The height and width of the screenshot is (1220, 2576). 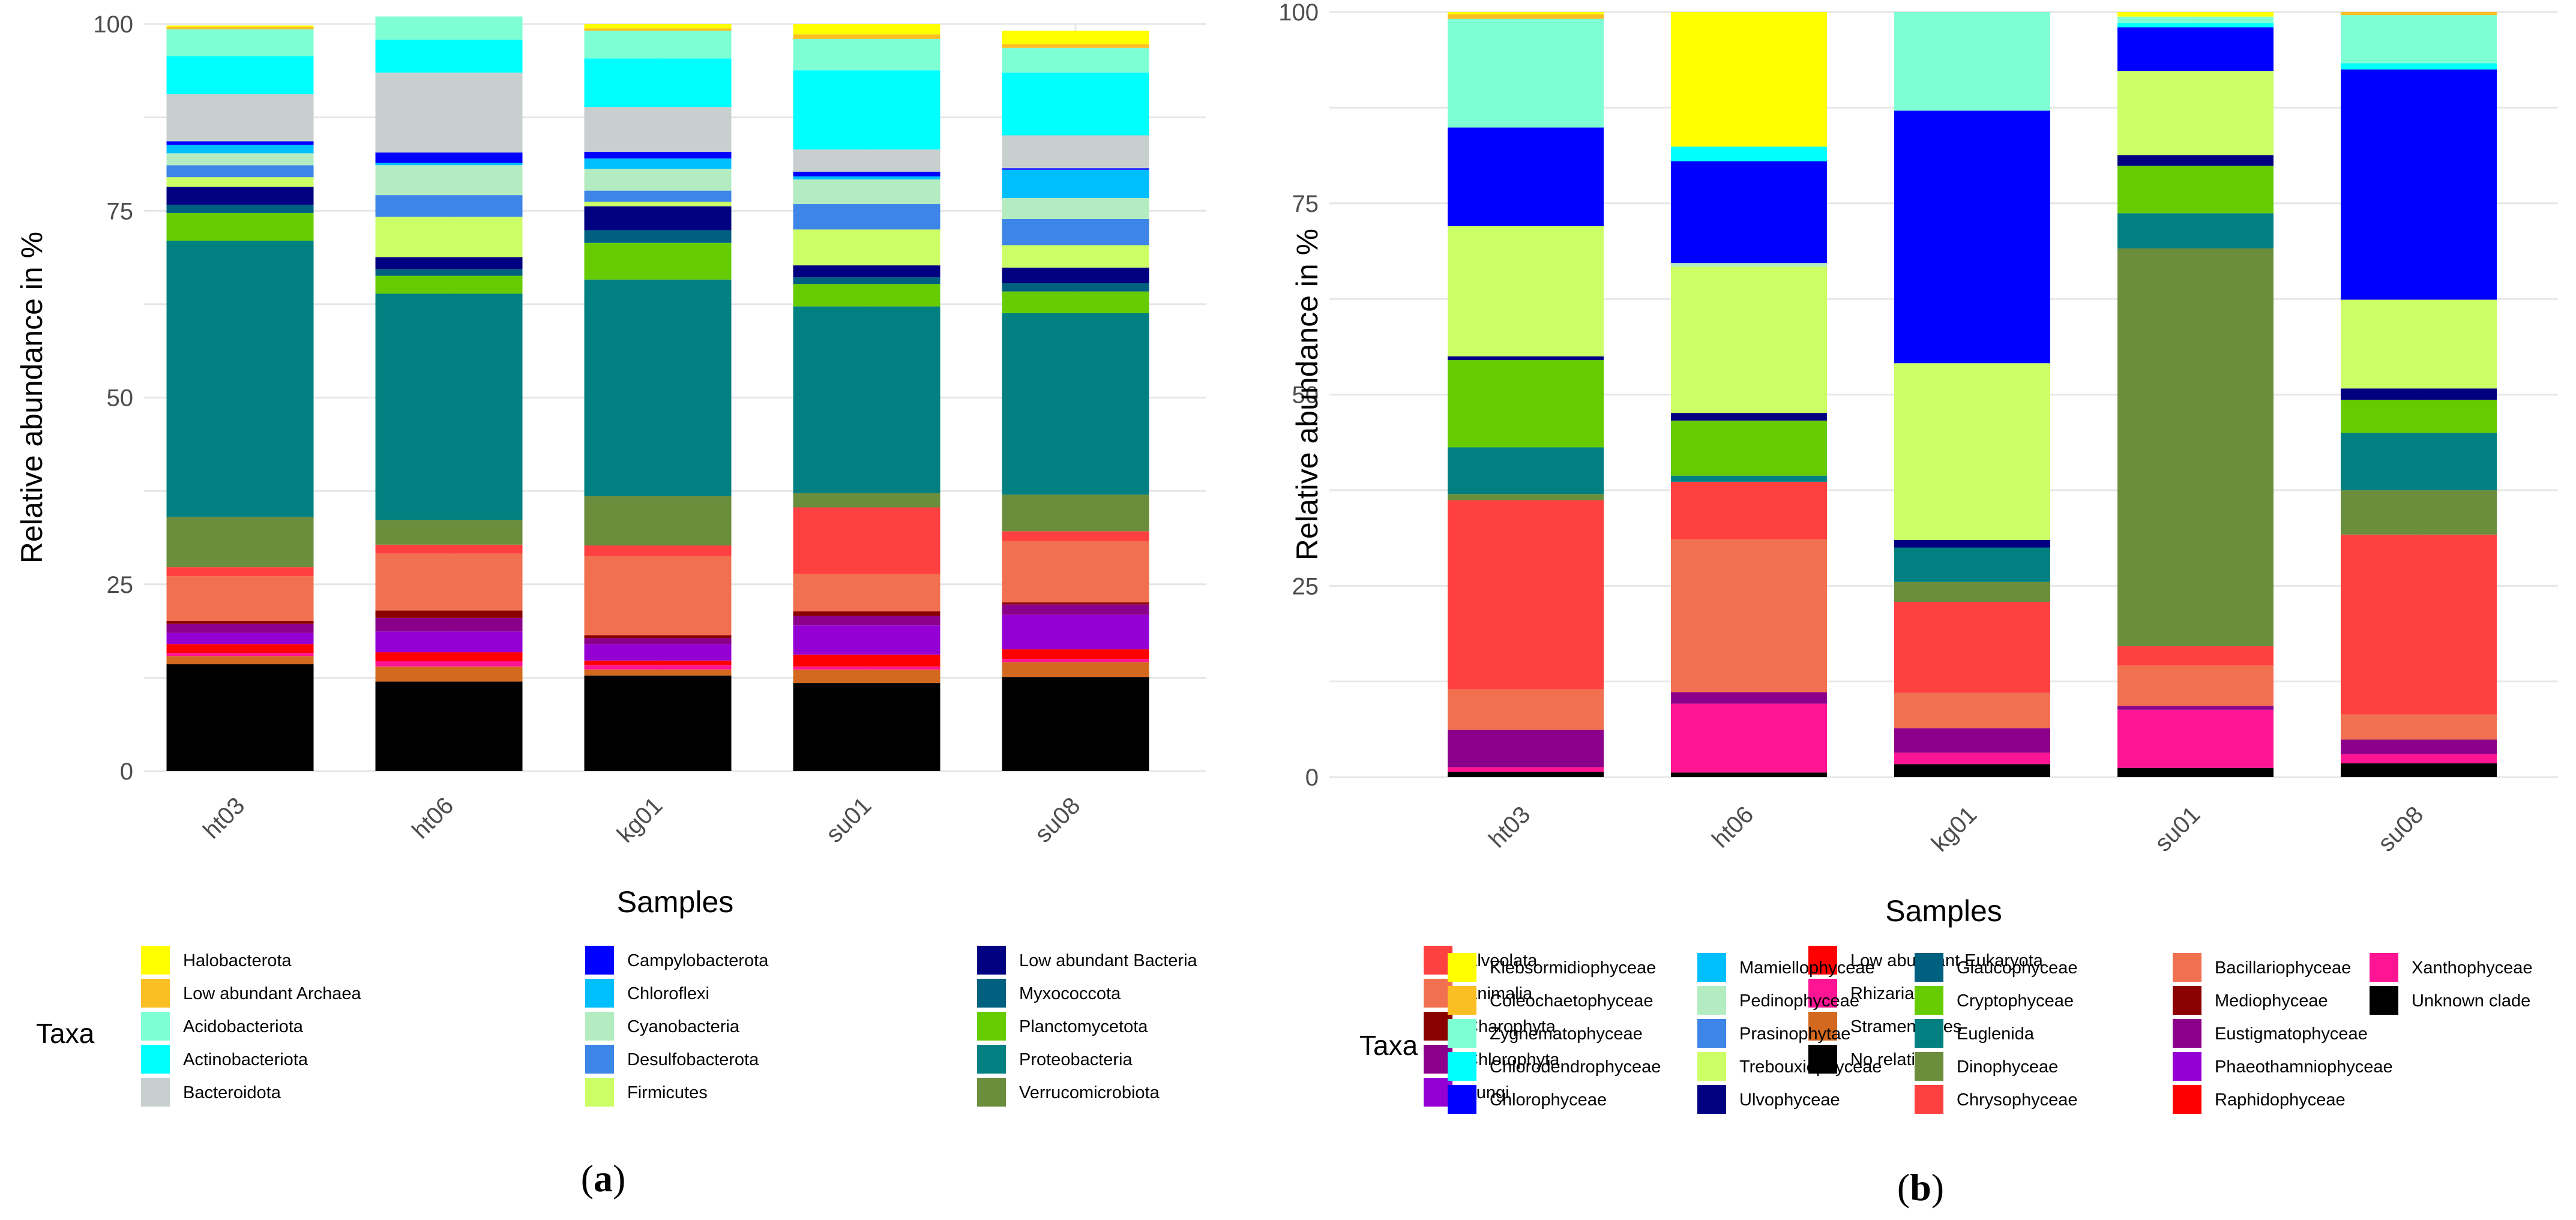 What do you see at coordinates (1799, 1001) in the screenshot?
I see `legend-label: Pedinophyceae` at bounding box center [1799, 1001].